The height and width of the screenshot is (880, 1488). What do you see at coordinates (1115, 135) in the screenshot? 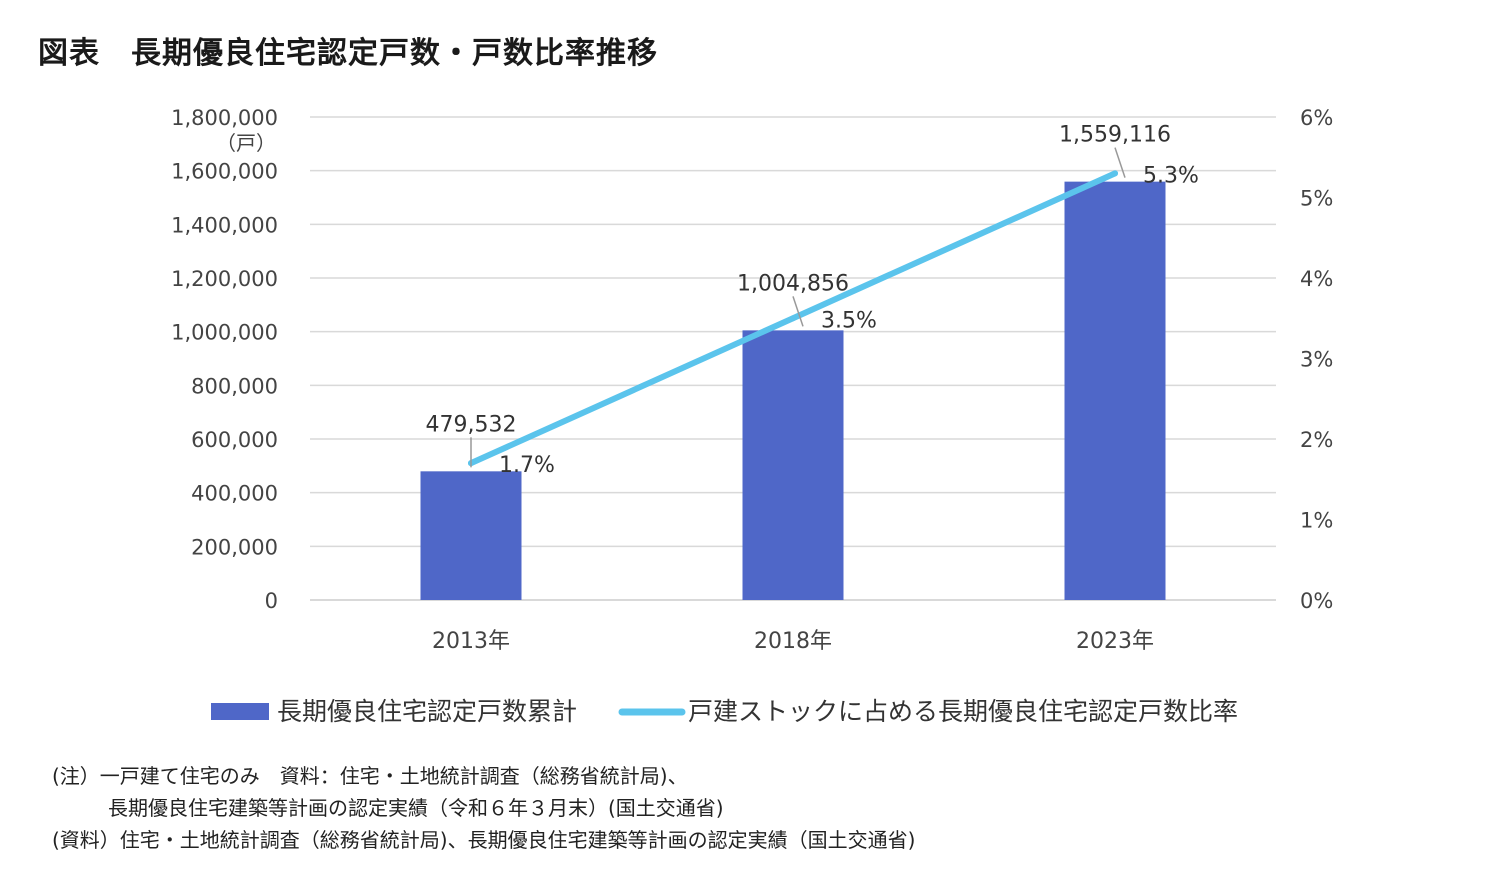
I see `bar-data-label: 1,559,116` at bounding box center [1115, 135].